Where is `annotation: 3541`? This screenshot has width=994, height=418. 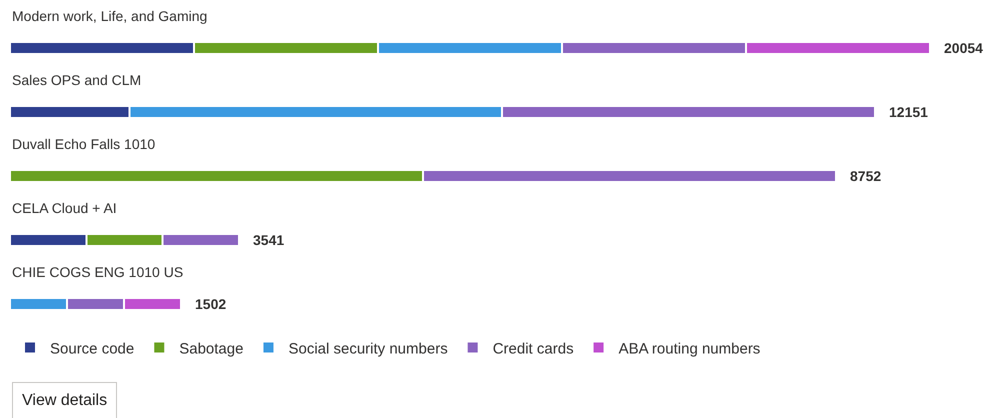 annotation: 3541 is located at coordinates (268, 240).